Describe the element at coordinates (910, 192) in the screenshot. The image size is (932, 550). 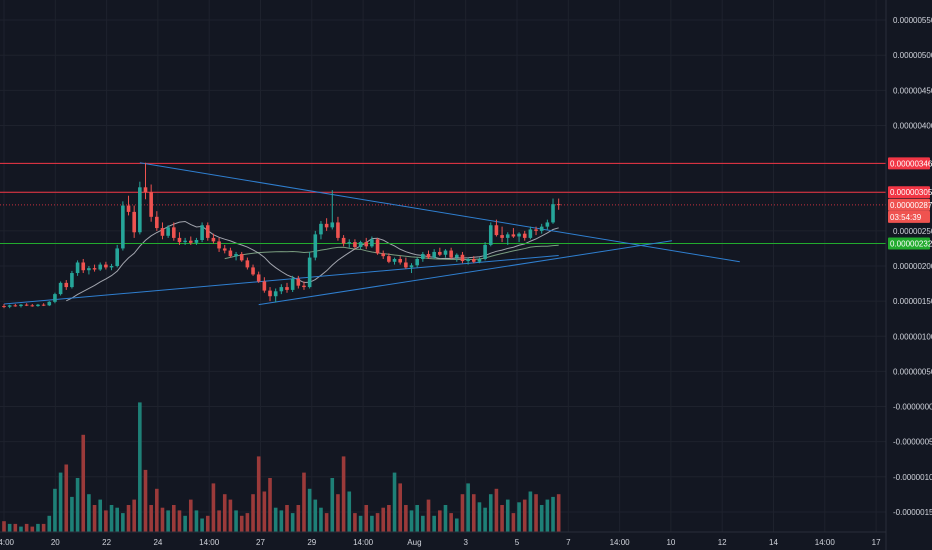
I see `level-badge-resistance: 0.00000305` at that location.